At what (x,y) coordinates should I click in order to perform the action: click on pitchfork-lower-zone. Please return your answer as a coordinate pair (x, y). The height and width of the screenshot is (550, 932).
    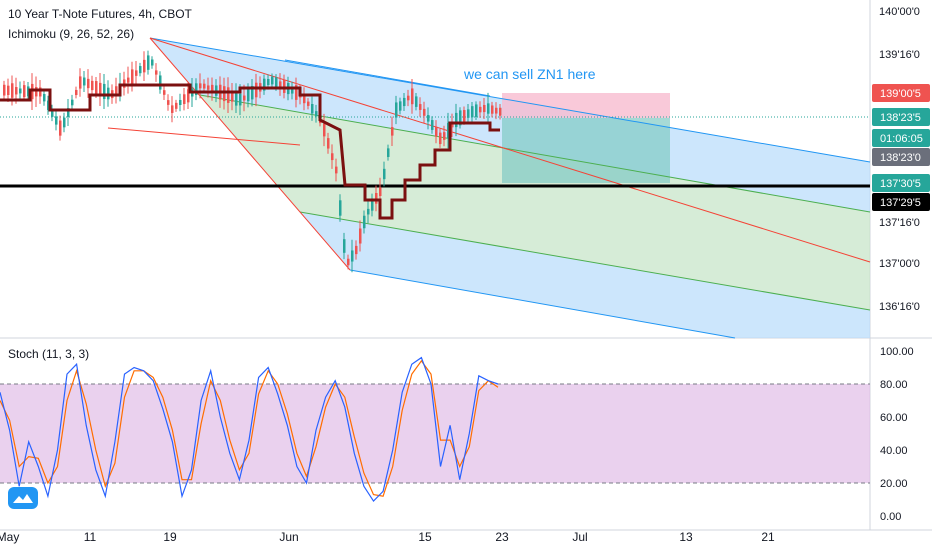
    Looking at the image, I should click on (585, 275).